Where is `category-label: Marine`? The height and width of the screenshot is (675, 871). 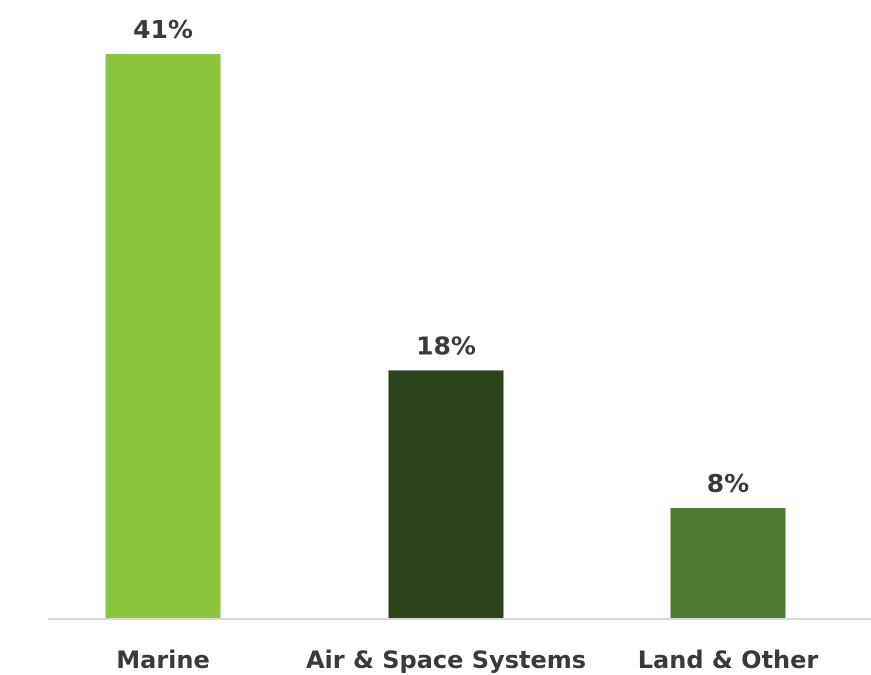 category-label: Marine is located at coordinates (163, 660).